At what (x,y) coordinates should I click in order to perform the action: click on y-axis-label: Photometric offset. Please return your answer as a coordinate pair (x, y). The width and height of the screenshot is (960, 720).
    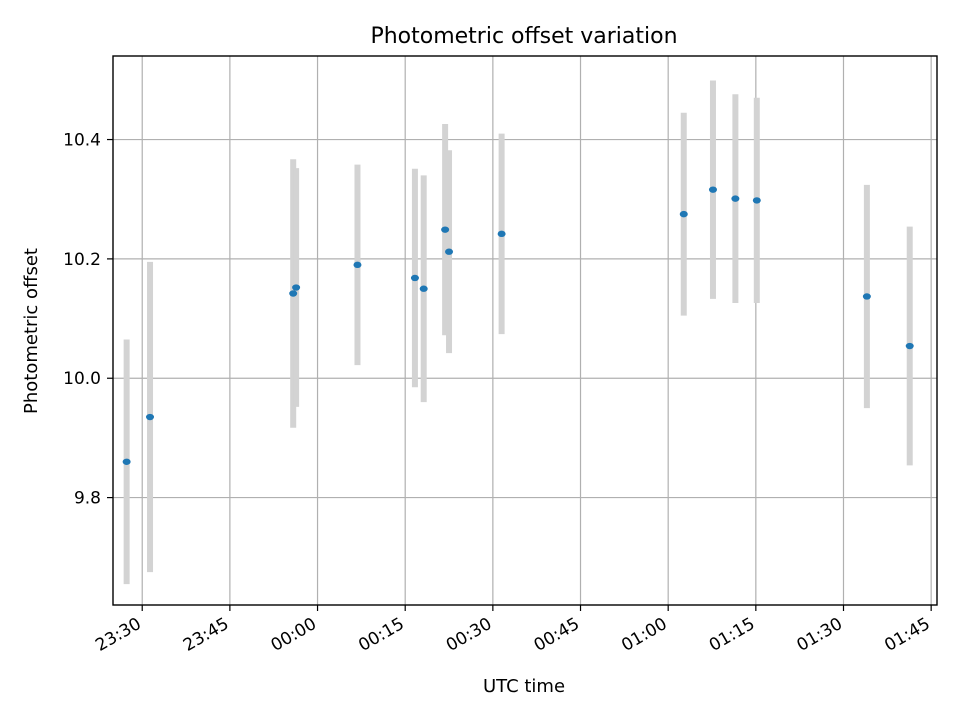
    Looking at the image, I should click on (31, 331).